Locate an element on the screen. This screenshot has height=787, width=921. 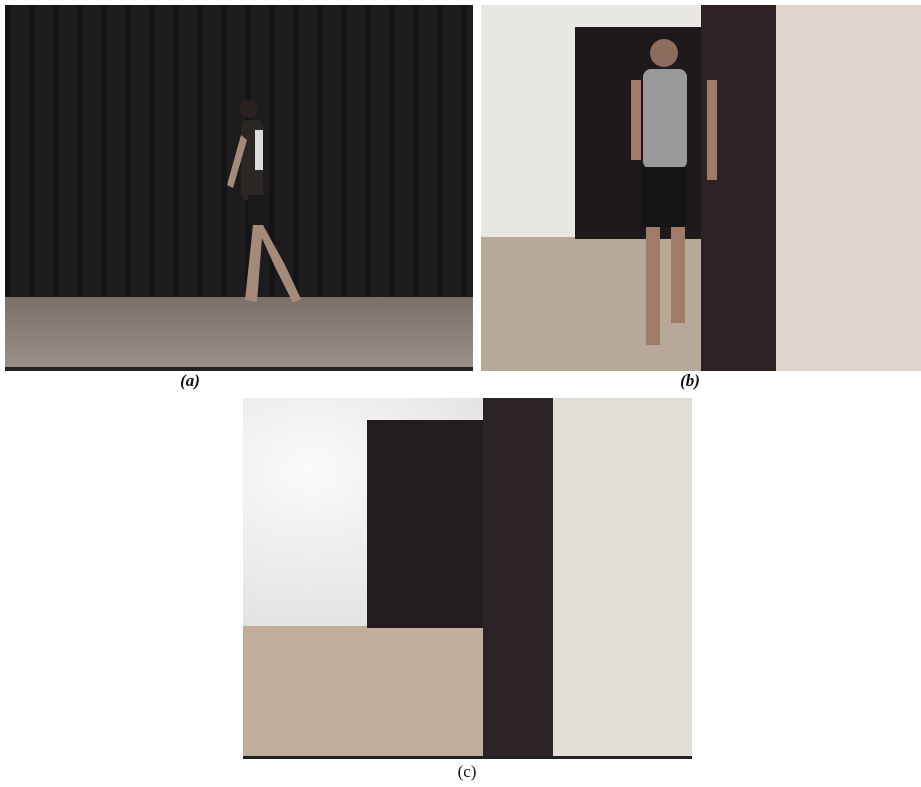
caption-a: (a) is located at coordinates (190, 380).